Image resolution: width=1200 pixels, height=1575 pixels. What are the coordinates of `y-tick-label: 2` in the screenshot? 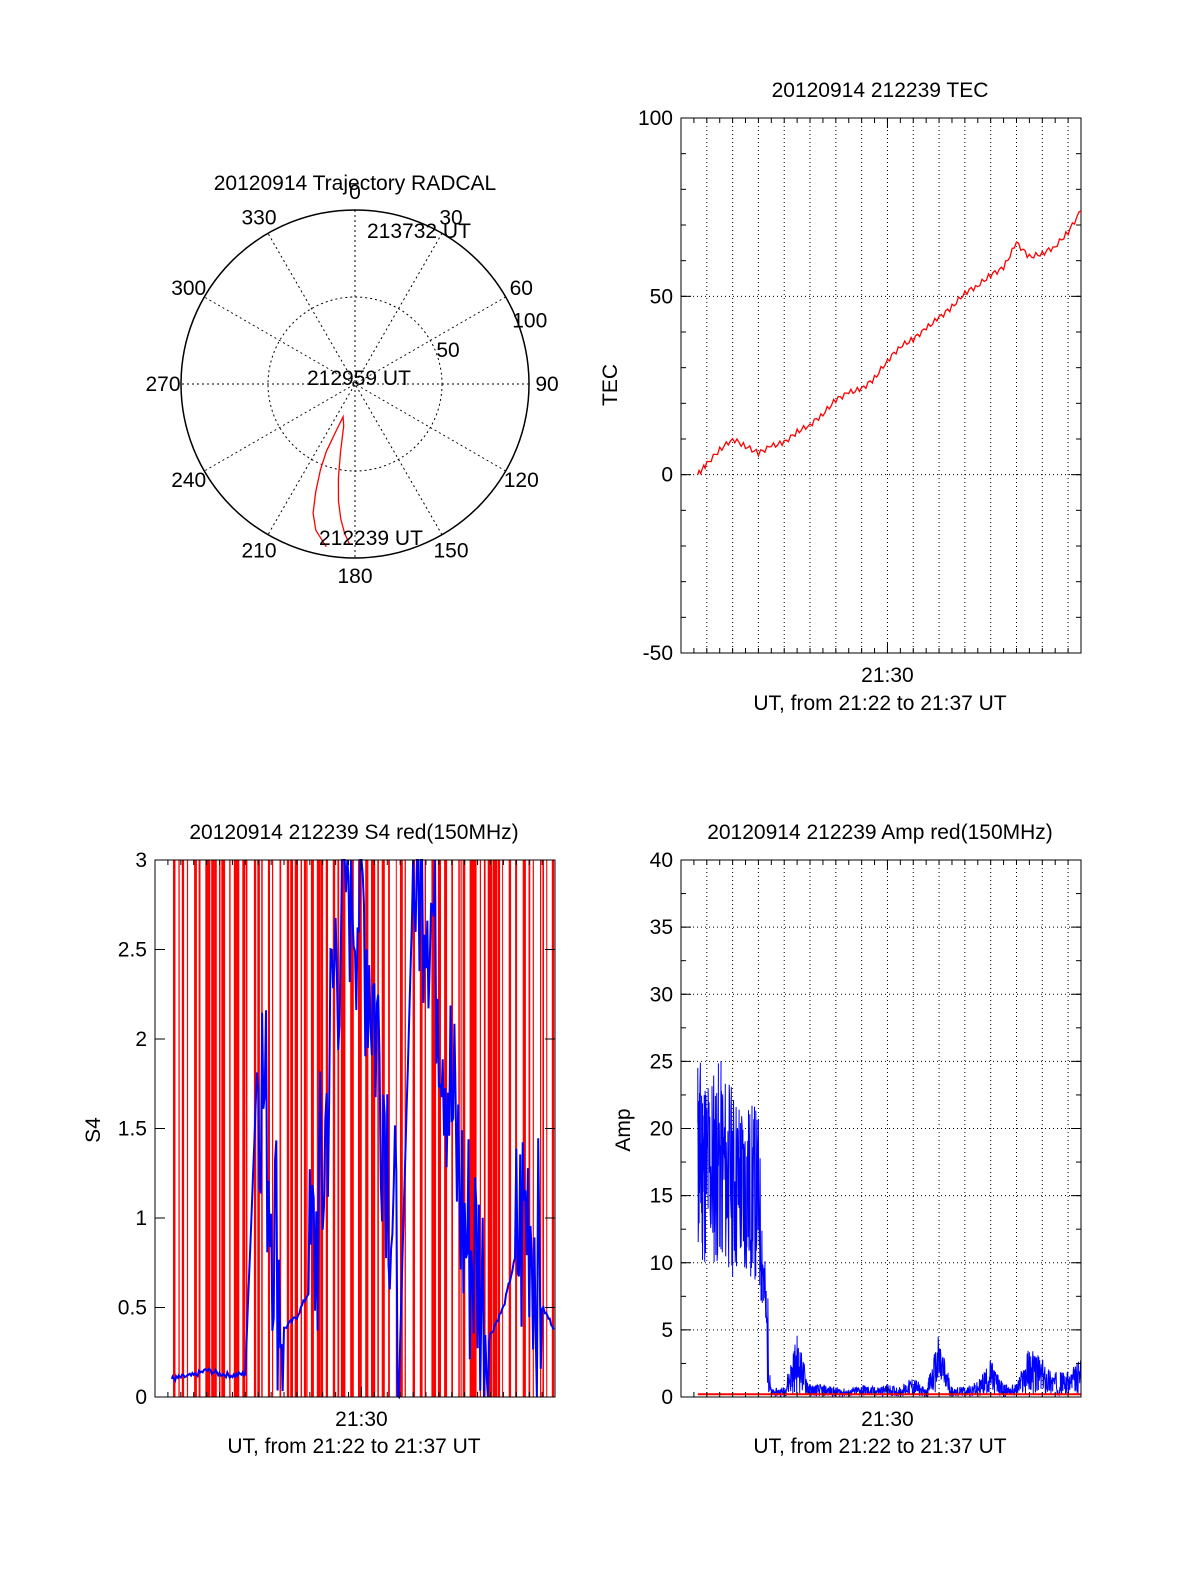 It's located at (141, 1039).